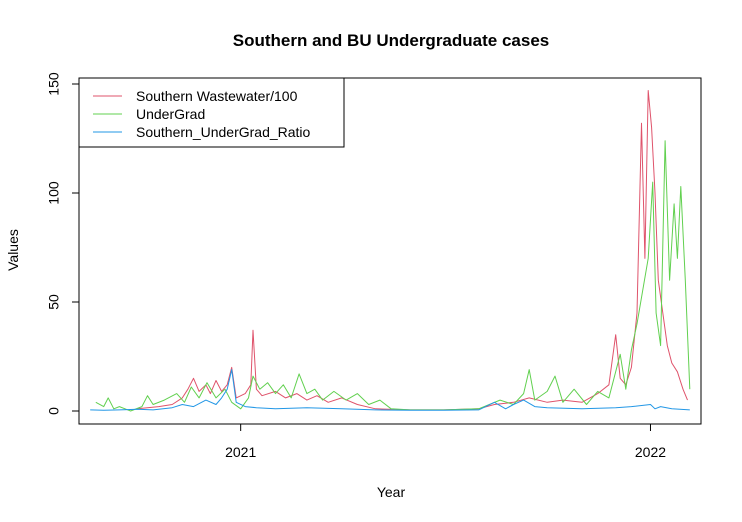 This screenshot has height=522, width=742. I want to click on y-tick-label: 150, so click(54, 84).